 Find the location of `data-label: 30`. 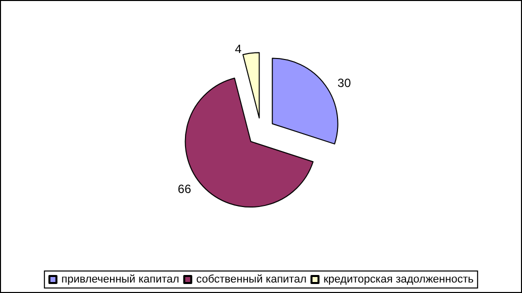

data-label: 30 is located at coordinates (345, 83).